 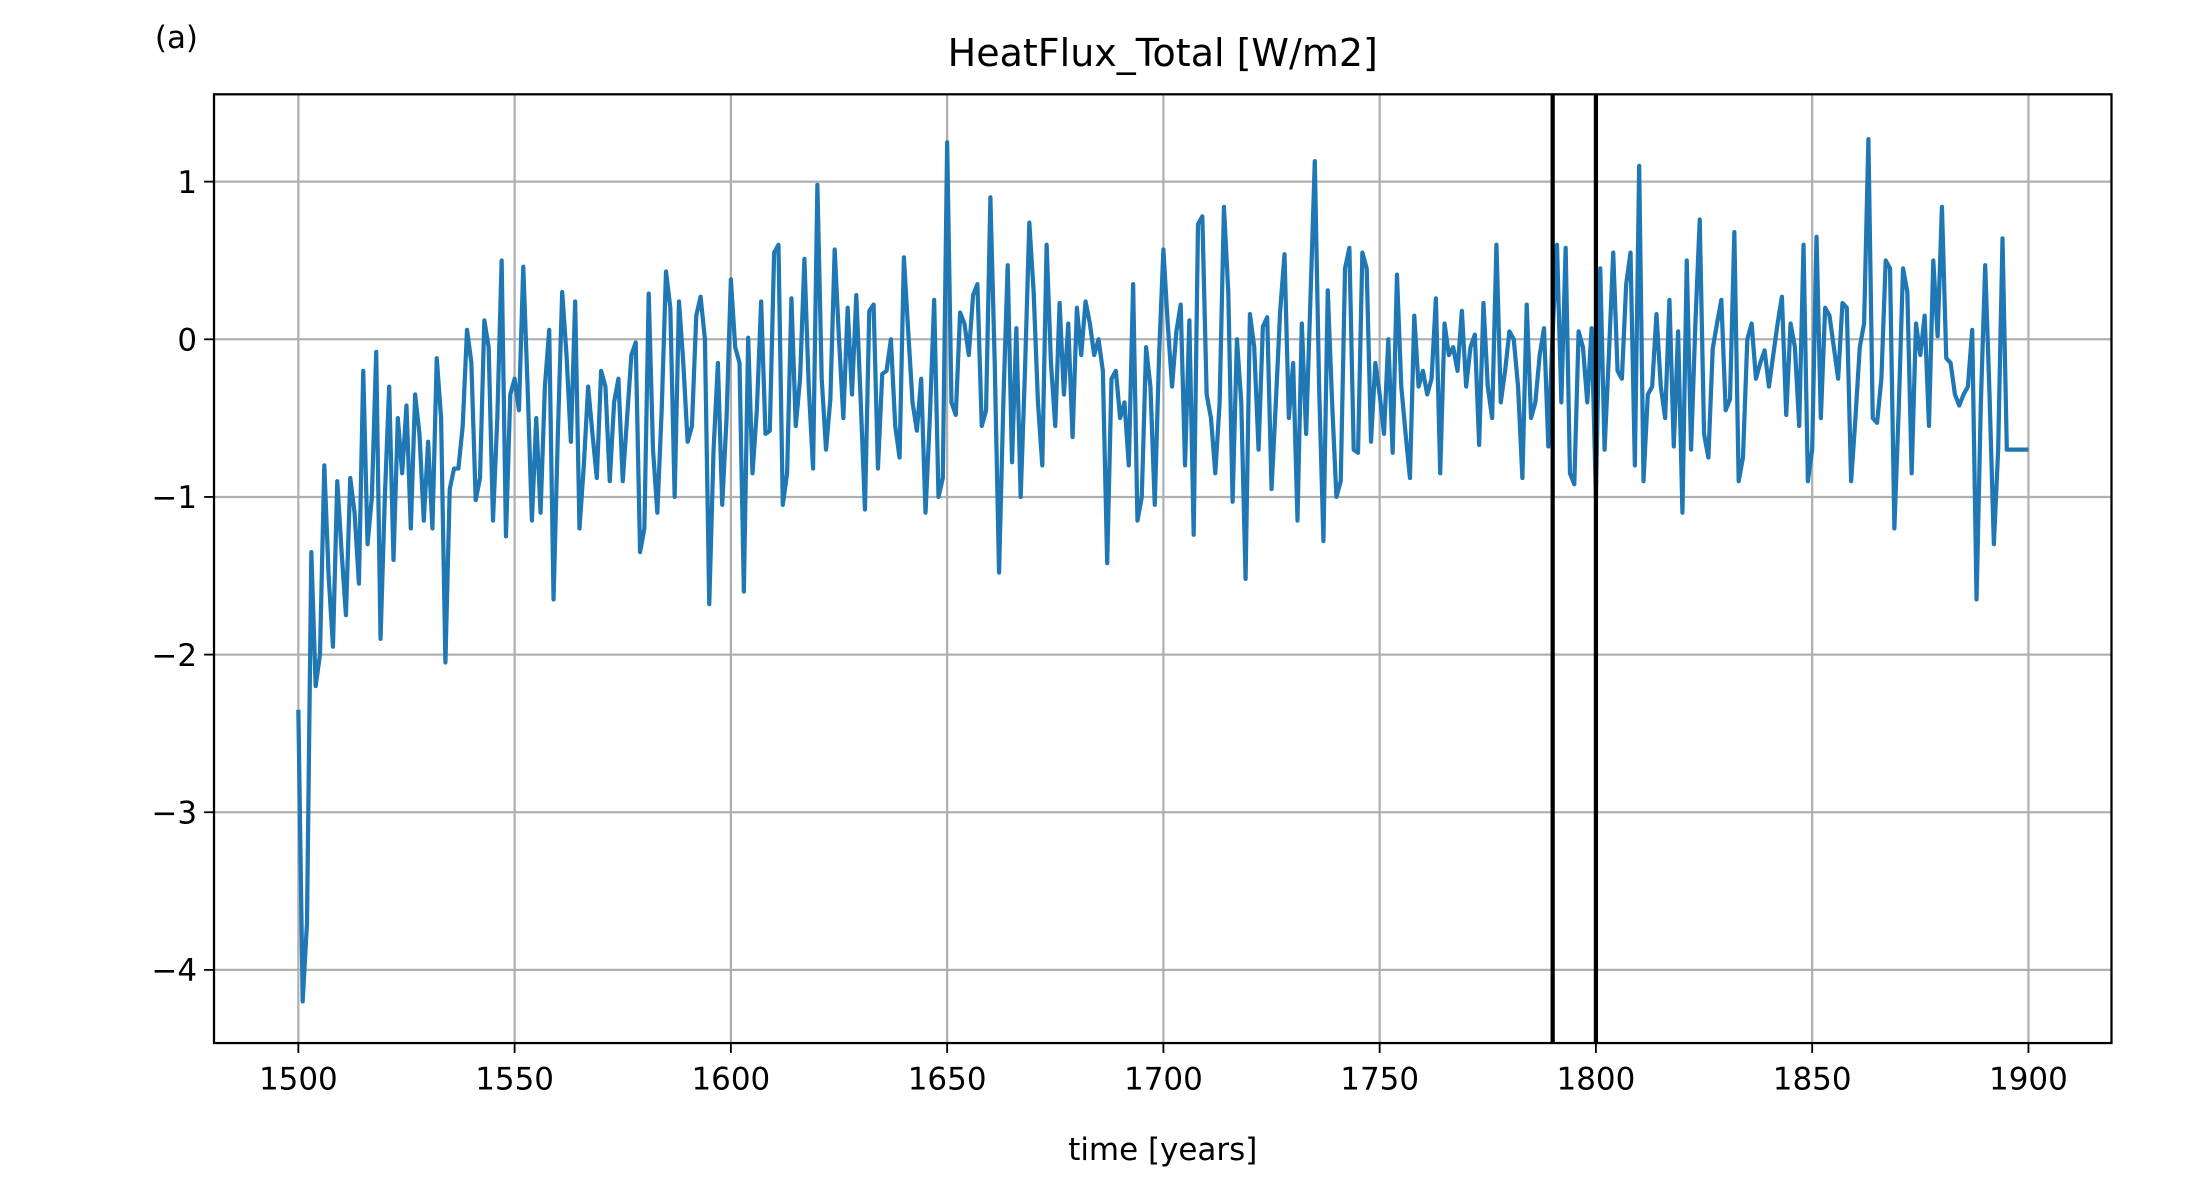 What do you see at coordinates (514, 1080) in the screenshot?
I see `x-tick-label: 1550` at bounding box center [514, 1080].